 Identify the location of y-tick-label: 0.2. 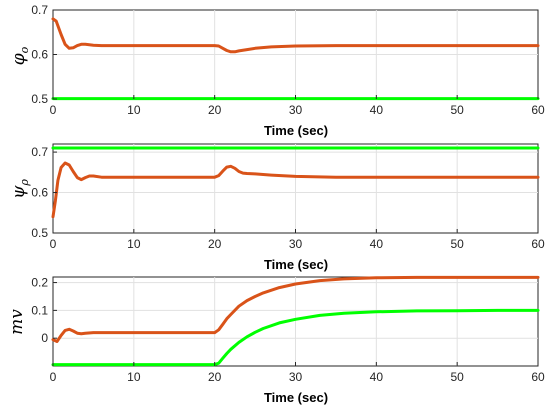
(39, 283).